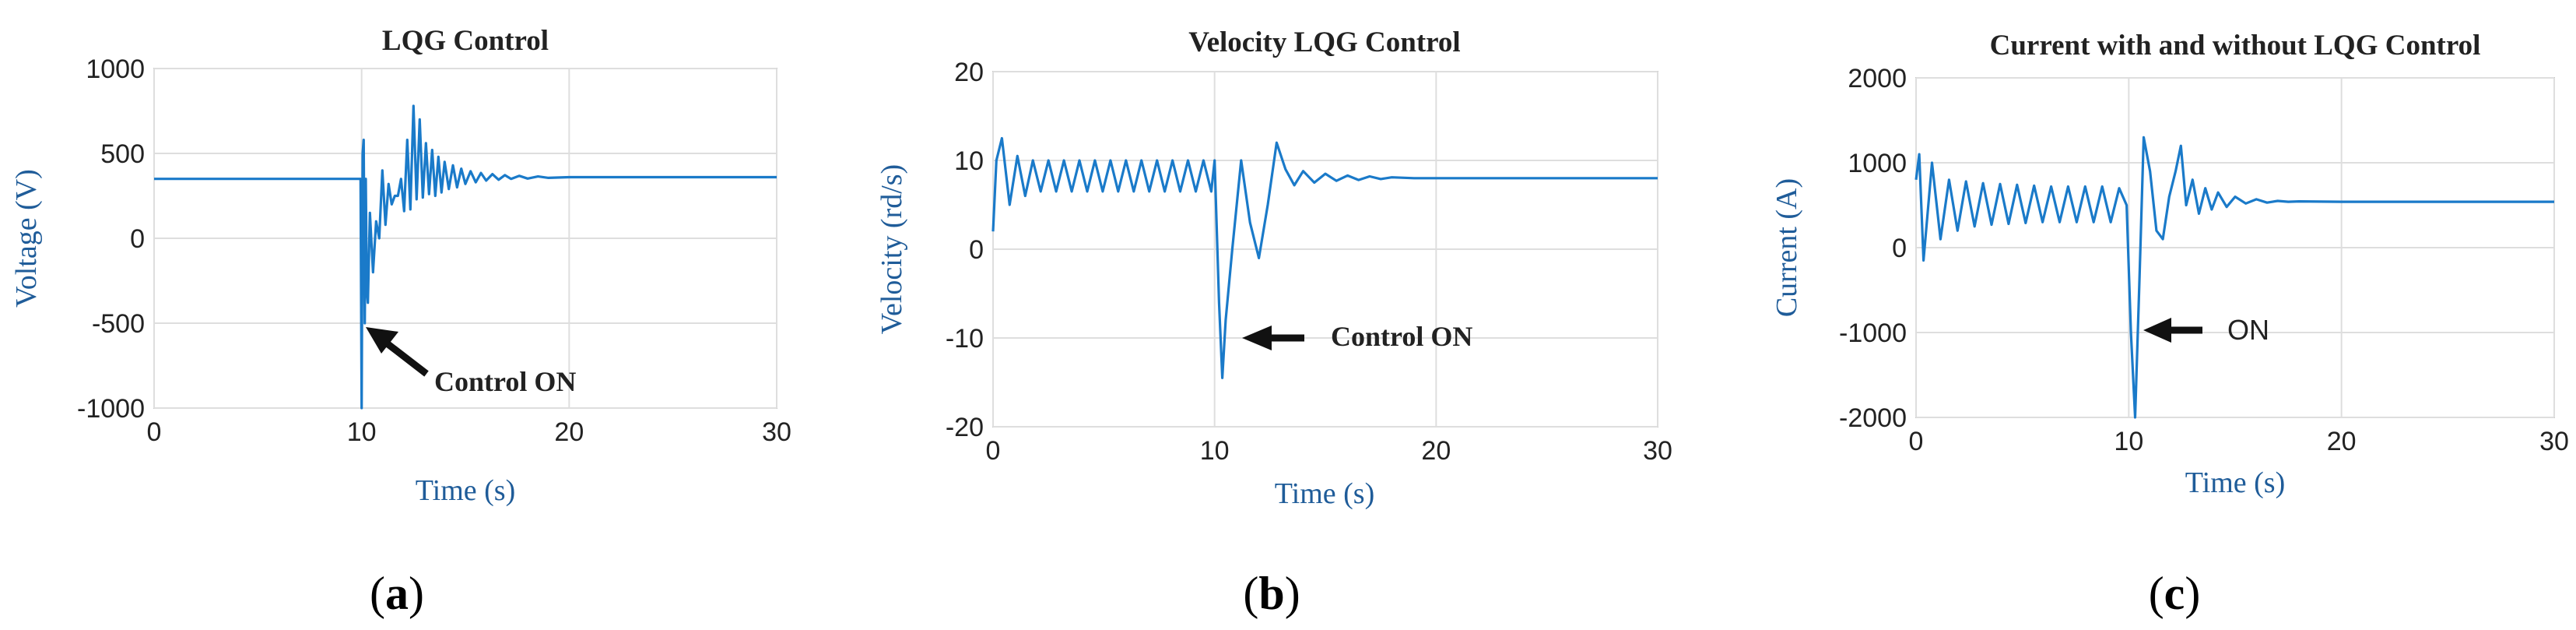 The image size is (2576, 630). Describe the element at coordinates (2206, 330) in the screenshot. I see `annotation-c: ON` at that location.